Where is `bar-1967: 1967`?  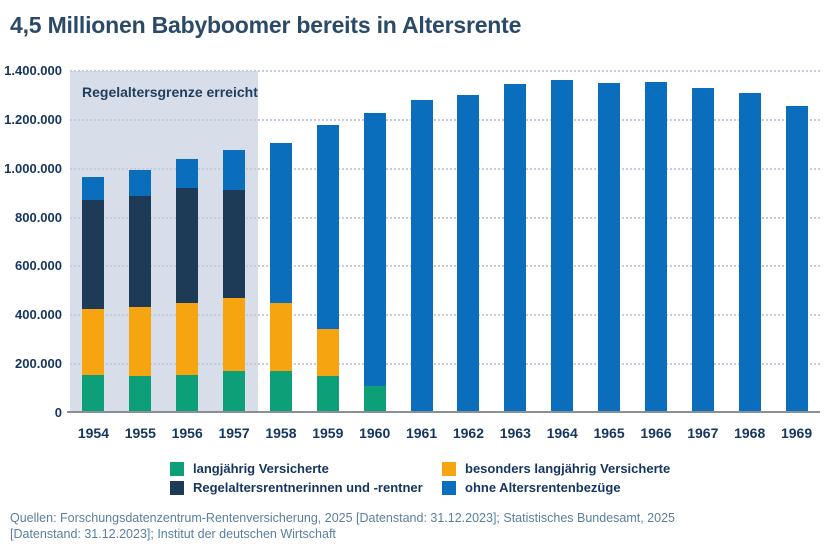
bar-1967: 1967 is located at coordinates (702, 256).